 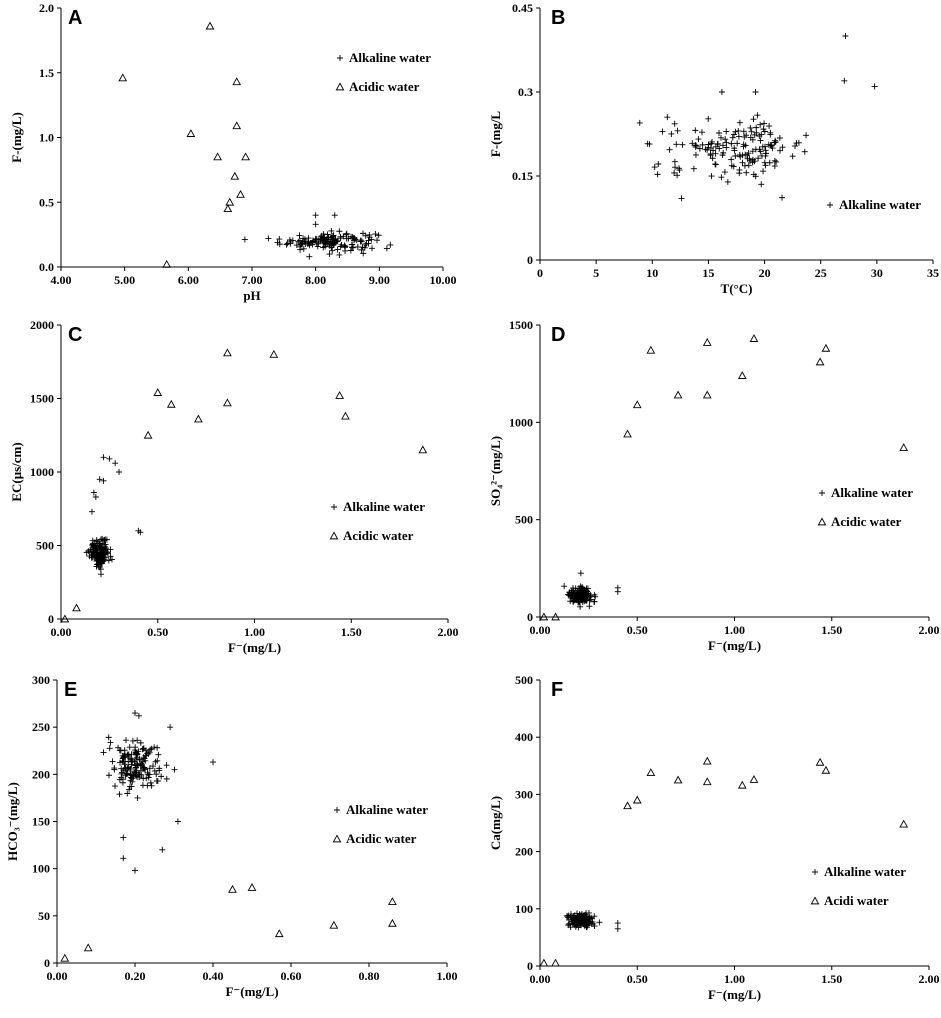 I want to click on panel-a-letter: A, so click(x=75, y=18).